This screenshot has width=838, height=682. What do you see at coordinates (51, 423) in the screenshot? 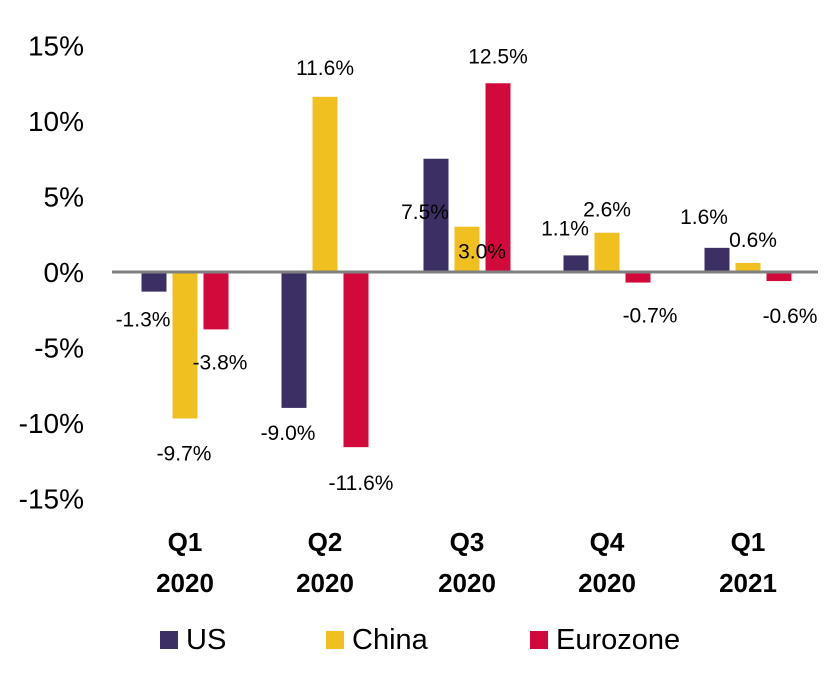
I see `y-tick-label: -10%` at bounding box center [51, 423].